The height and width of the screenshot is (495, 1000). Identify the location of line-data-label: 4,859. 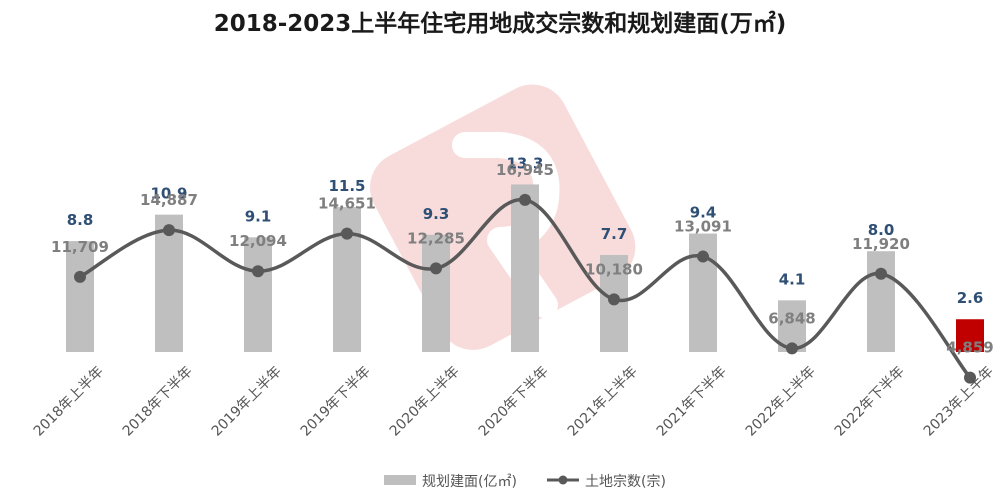
(969, 348).